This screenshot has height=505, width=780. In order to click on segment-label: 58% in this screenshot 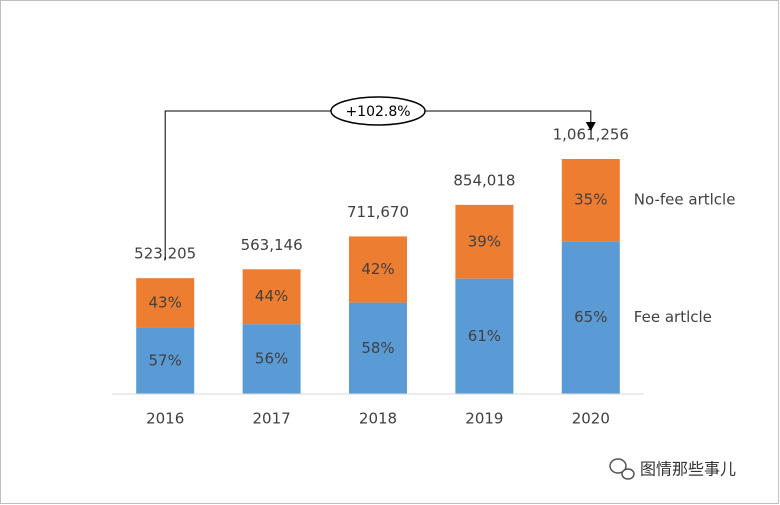, I will do `click(377, 348)`.